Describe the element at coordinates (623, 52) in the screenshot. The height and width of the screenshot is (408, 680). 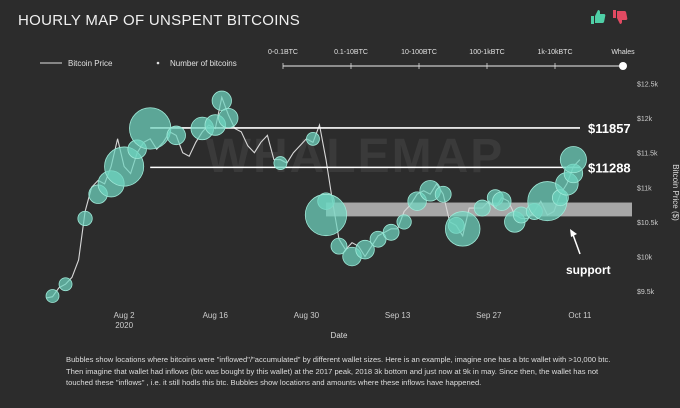
I see `slider-tick-label: Whales` at that location.